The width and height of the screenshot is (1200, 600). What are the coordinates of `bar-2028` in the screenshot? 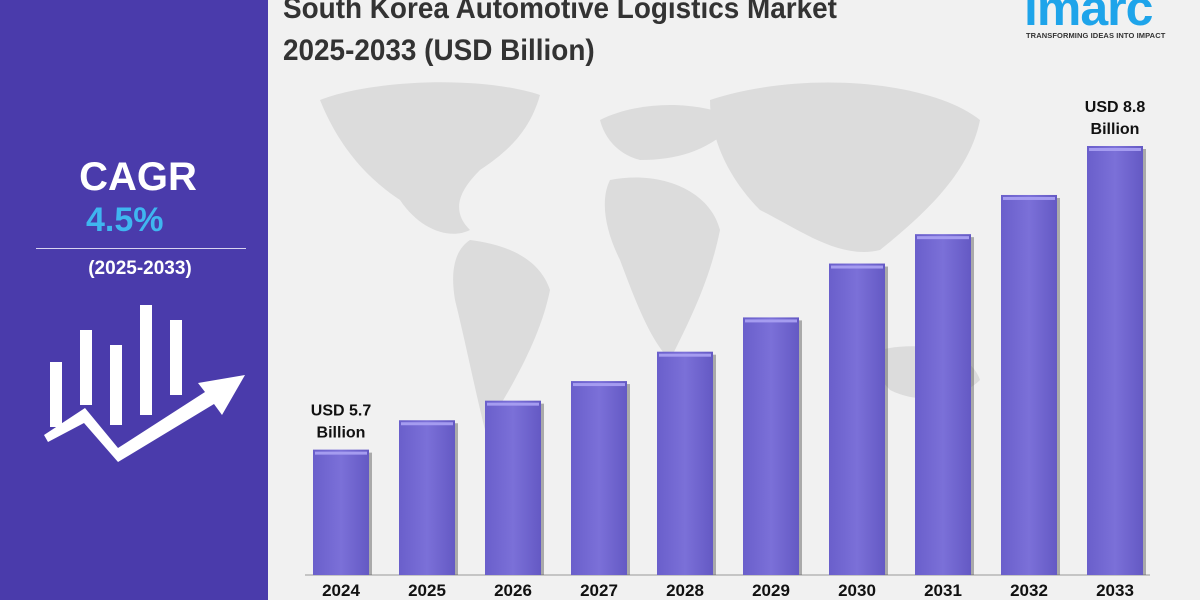 It's located at (685, 463).